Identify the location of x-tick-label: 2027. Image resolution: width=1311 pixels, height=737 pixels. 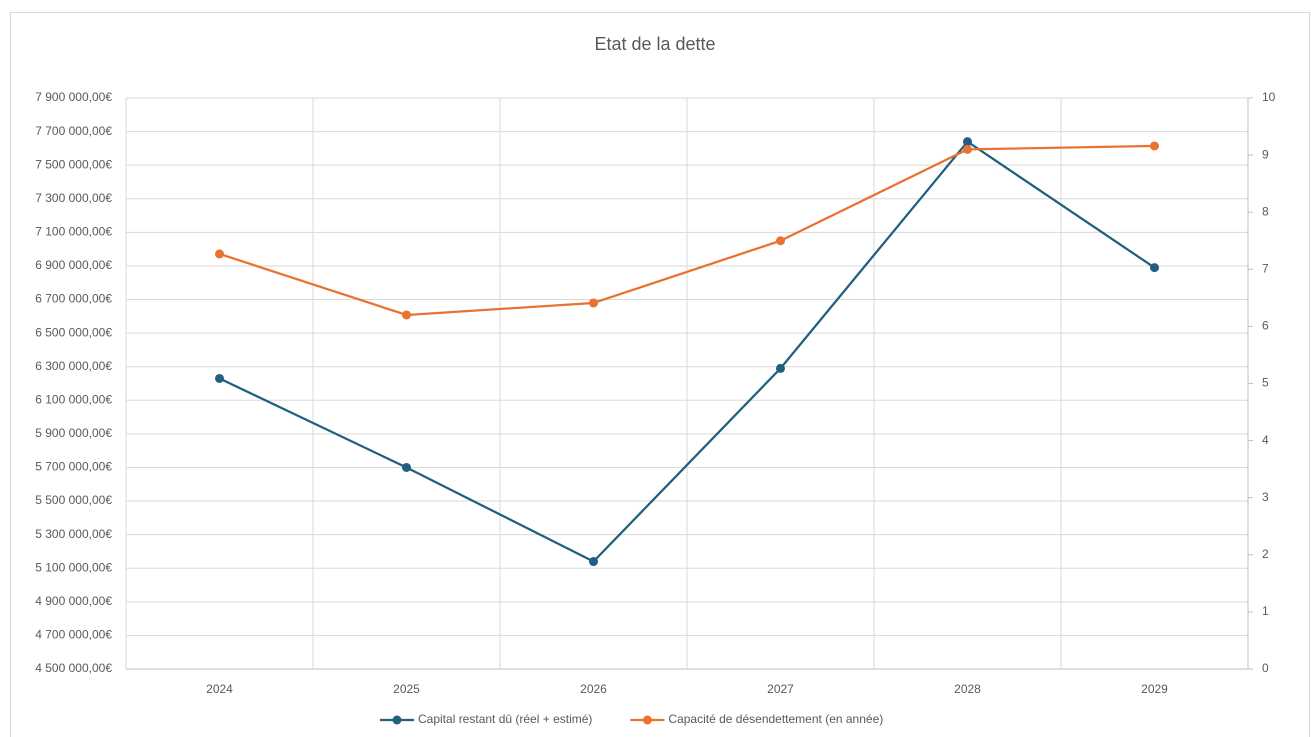
(780, 689).